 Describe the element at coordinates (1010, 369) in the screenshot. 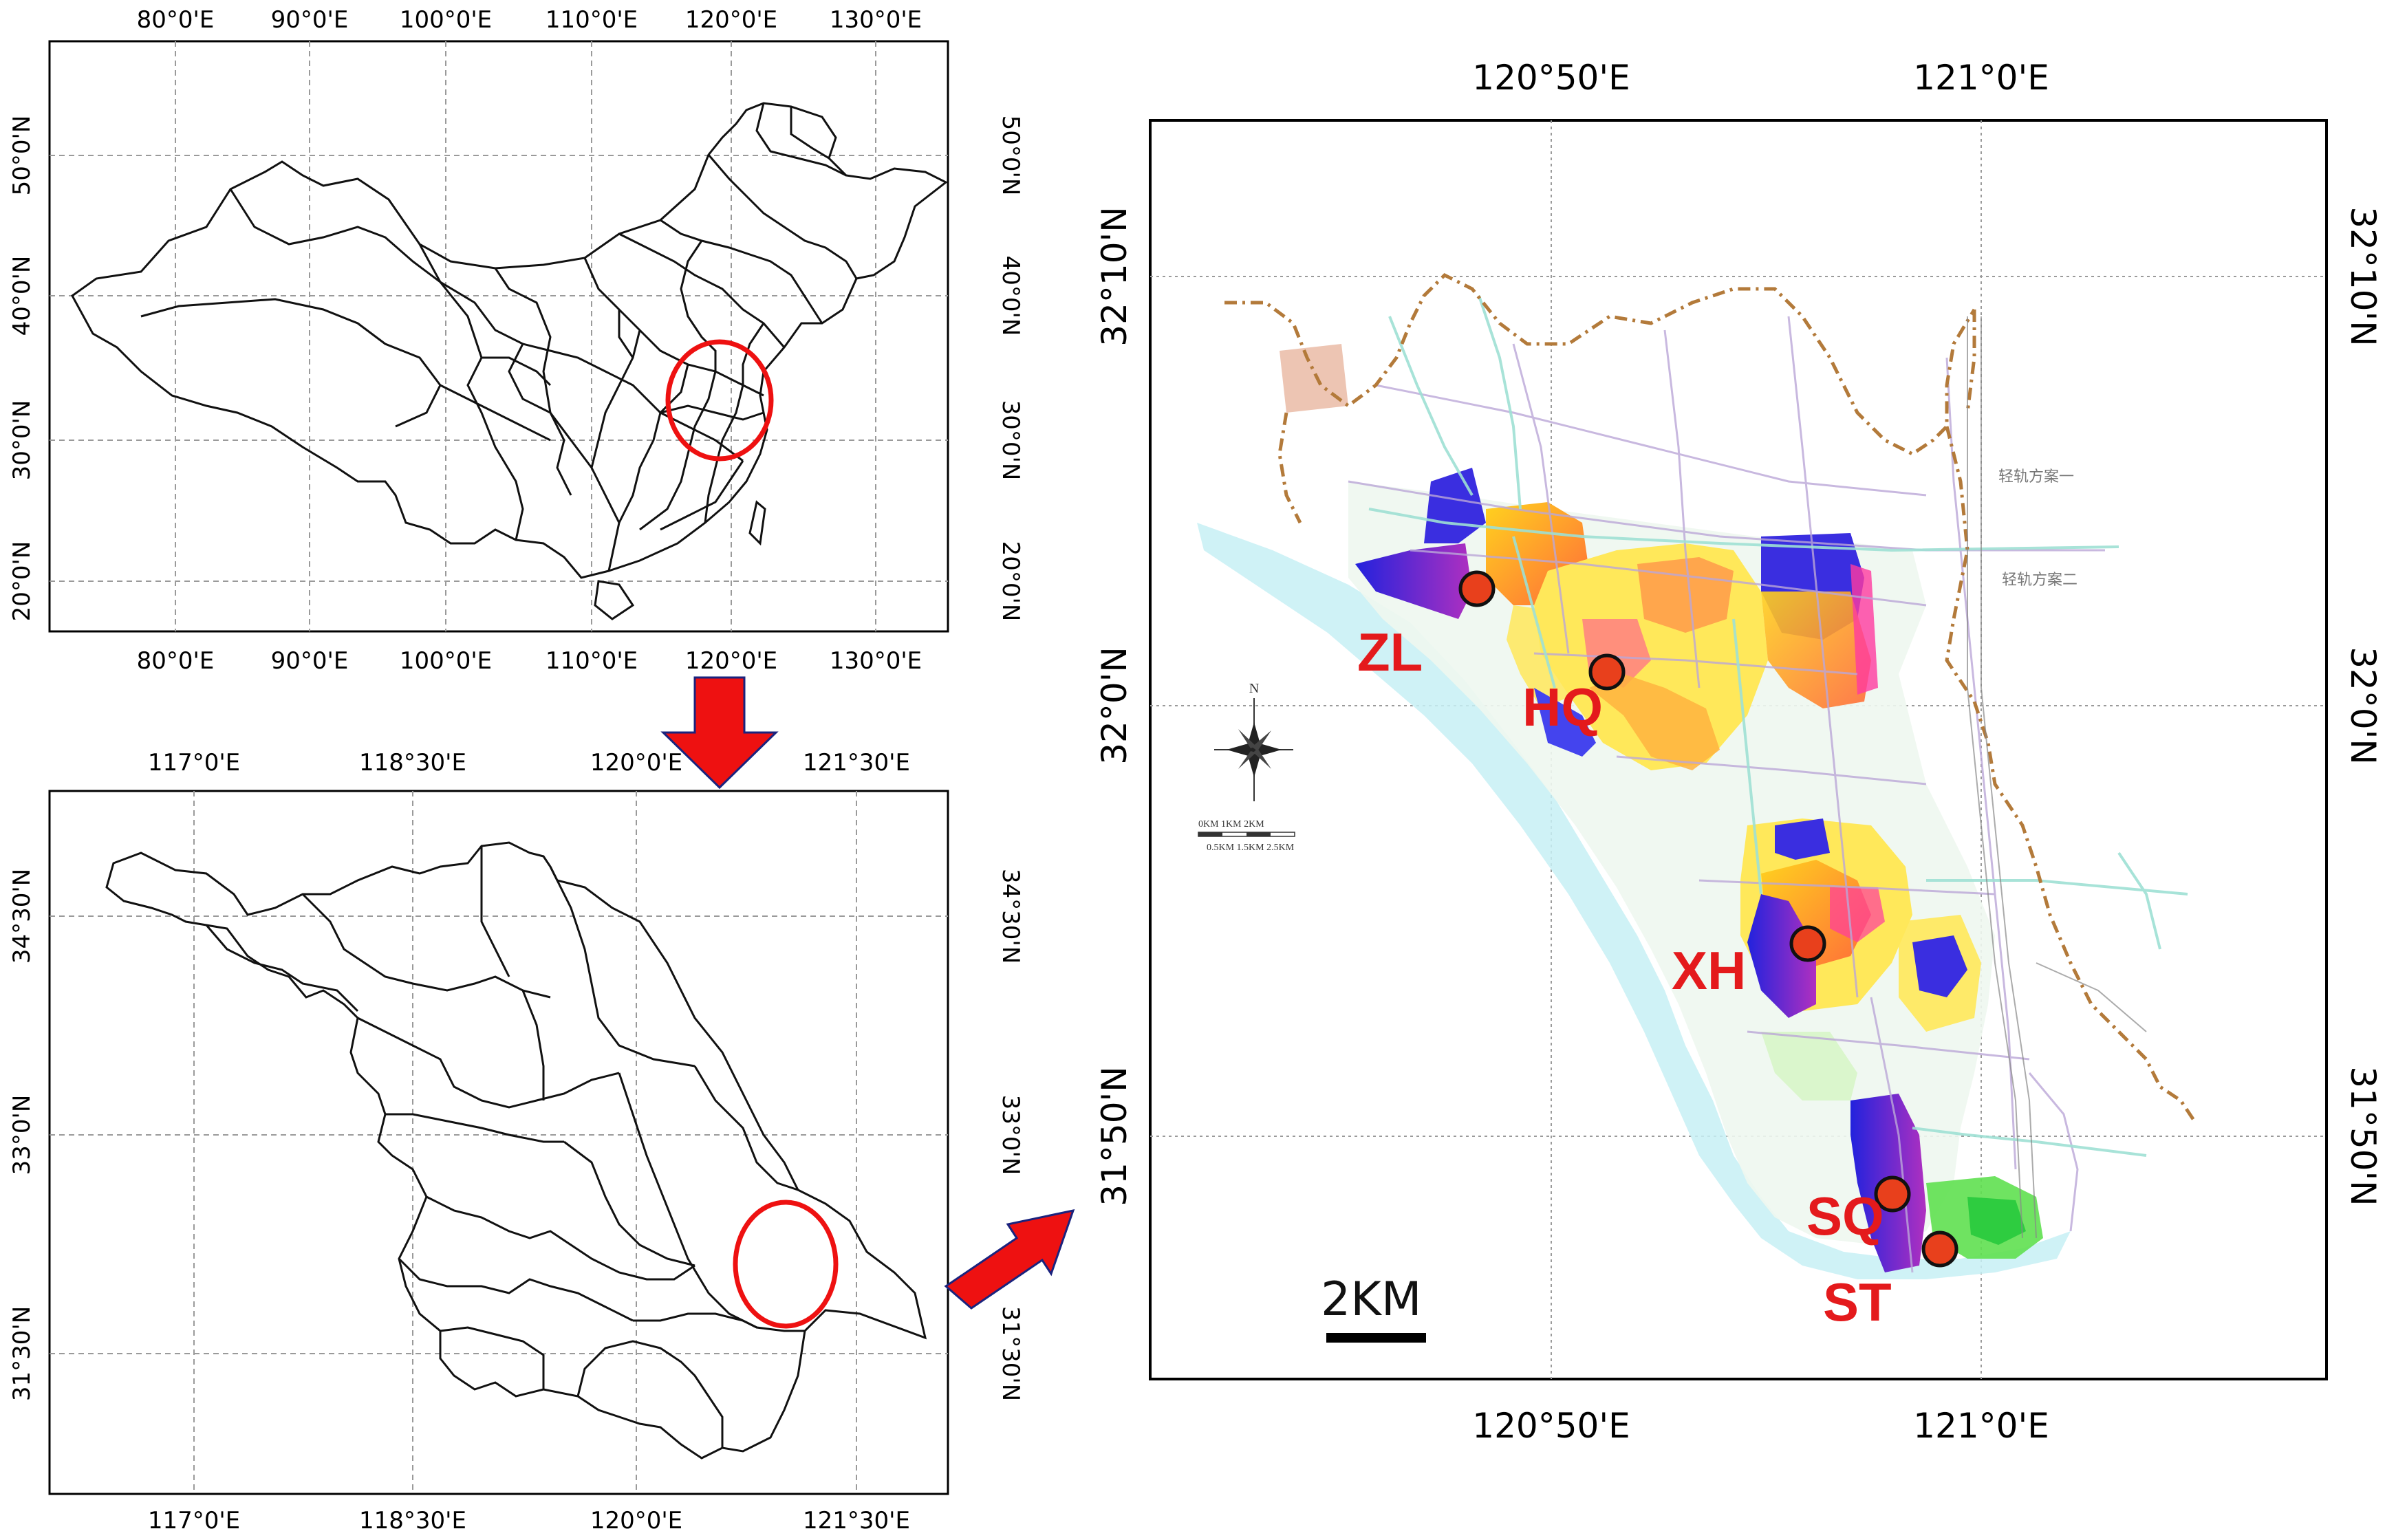

I see `china-lat-labels-right: 50°0'N 40°0'N 30°0'N 20°0'N` at that location.